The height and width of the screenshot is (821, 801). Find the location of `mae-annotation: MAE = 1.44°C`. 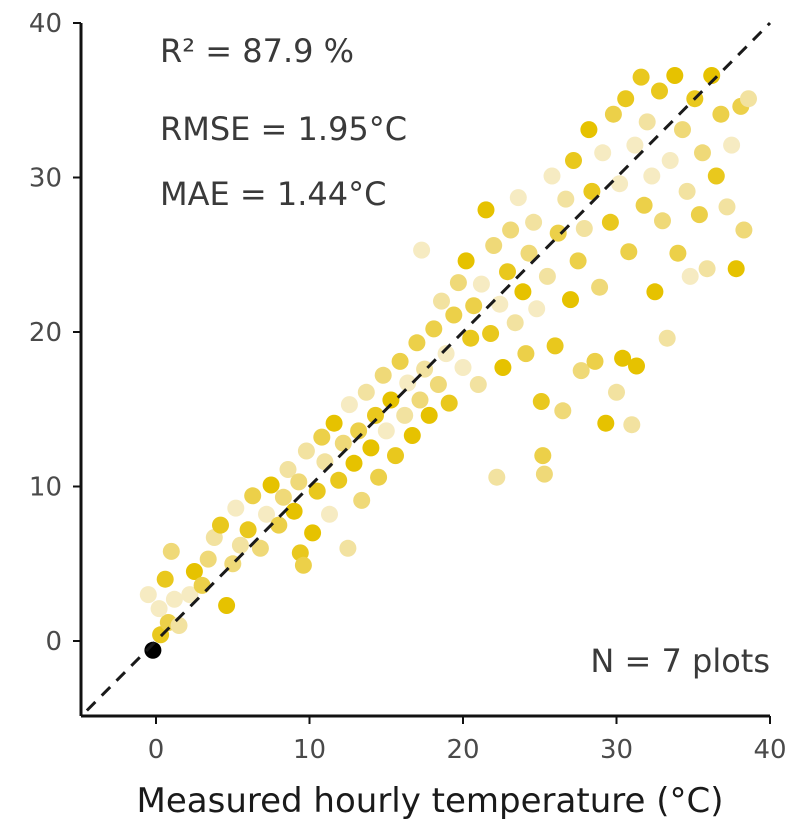

mae-annotation: MAE = 1.44°C is located at coordinates (273, 194).